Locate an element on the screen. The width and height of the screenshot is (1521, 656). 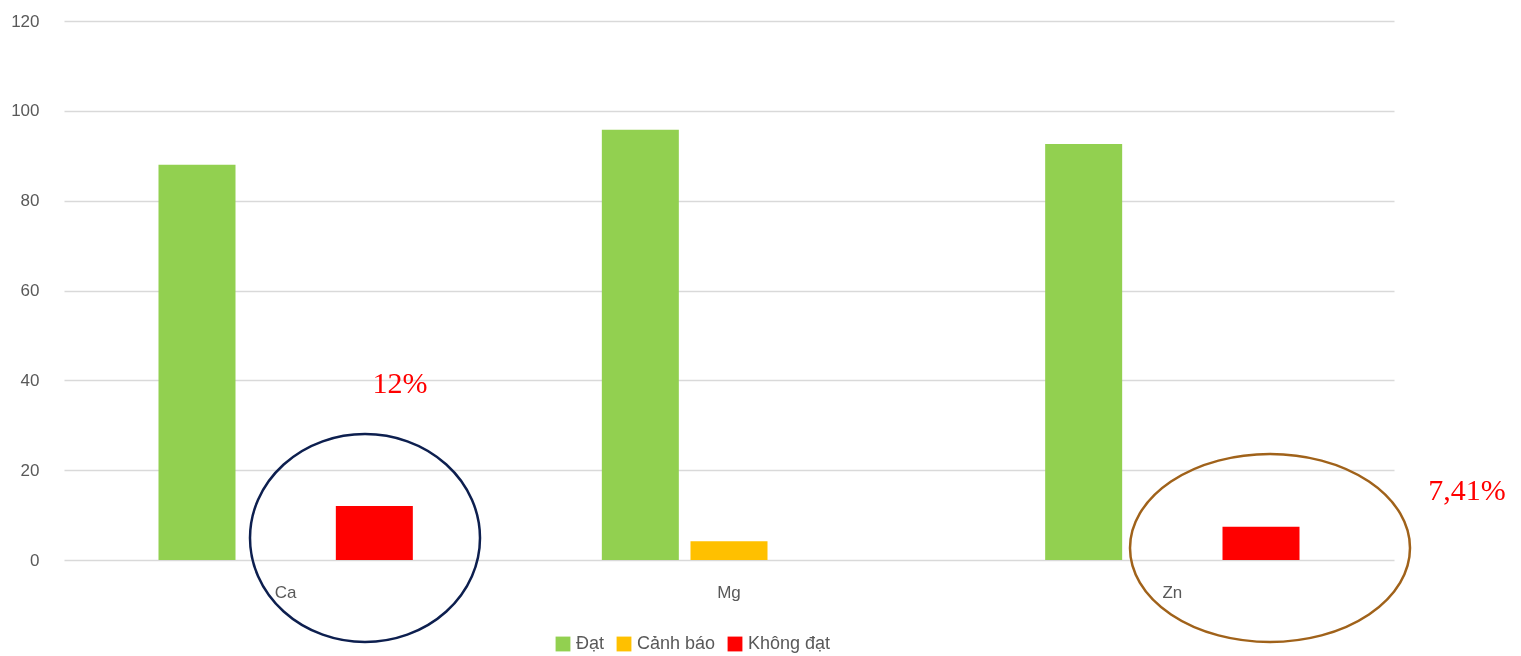
y-tick-label: 20 is located at coordinates (30, 470).